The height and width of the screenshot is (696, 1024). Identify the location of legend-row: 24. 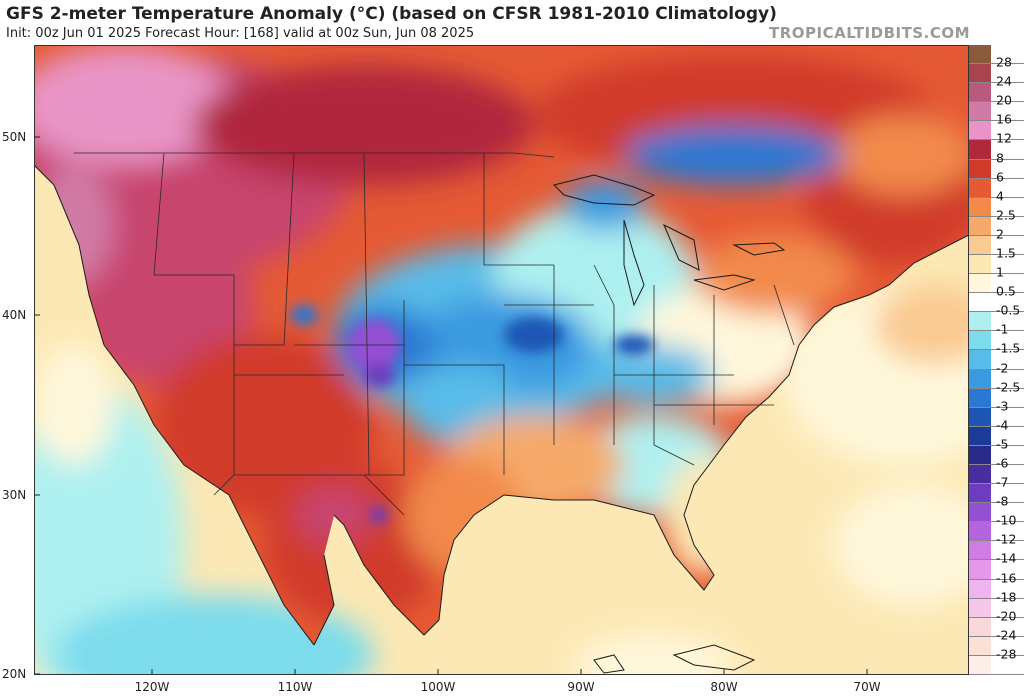
(996, 76).